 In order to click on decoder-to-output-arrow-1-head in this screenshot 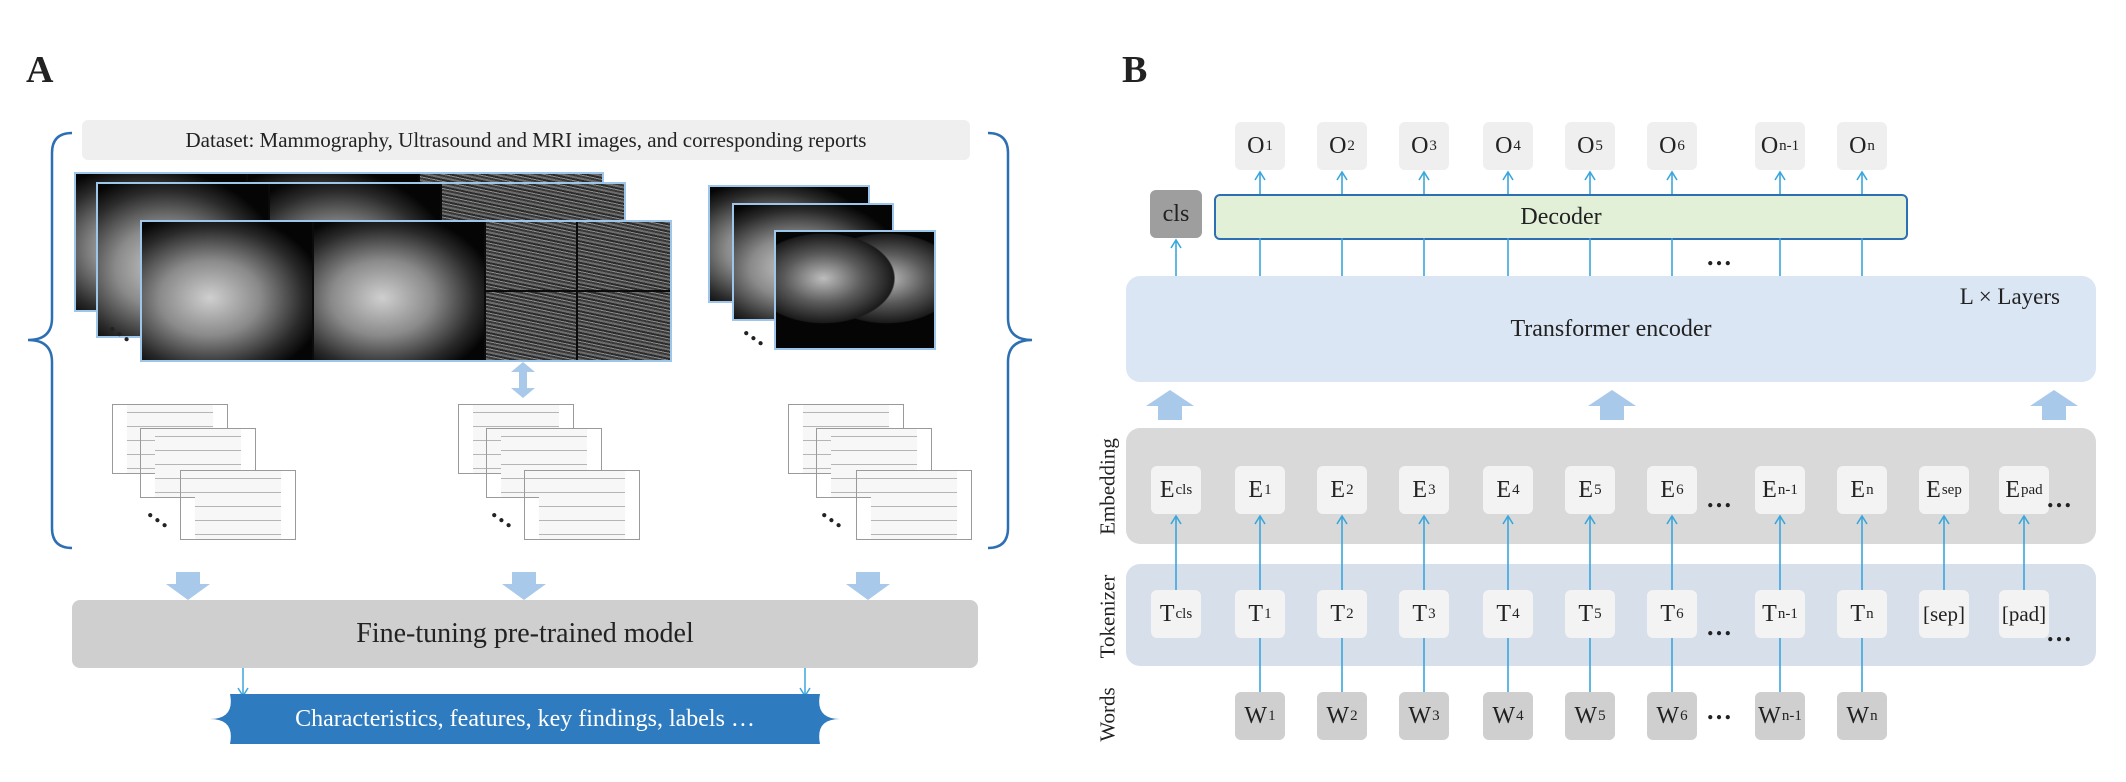, I will do `click(1260, 175)`.